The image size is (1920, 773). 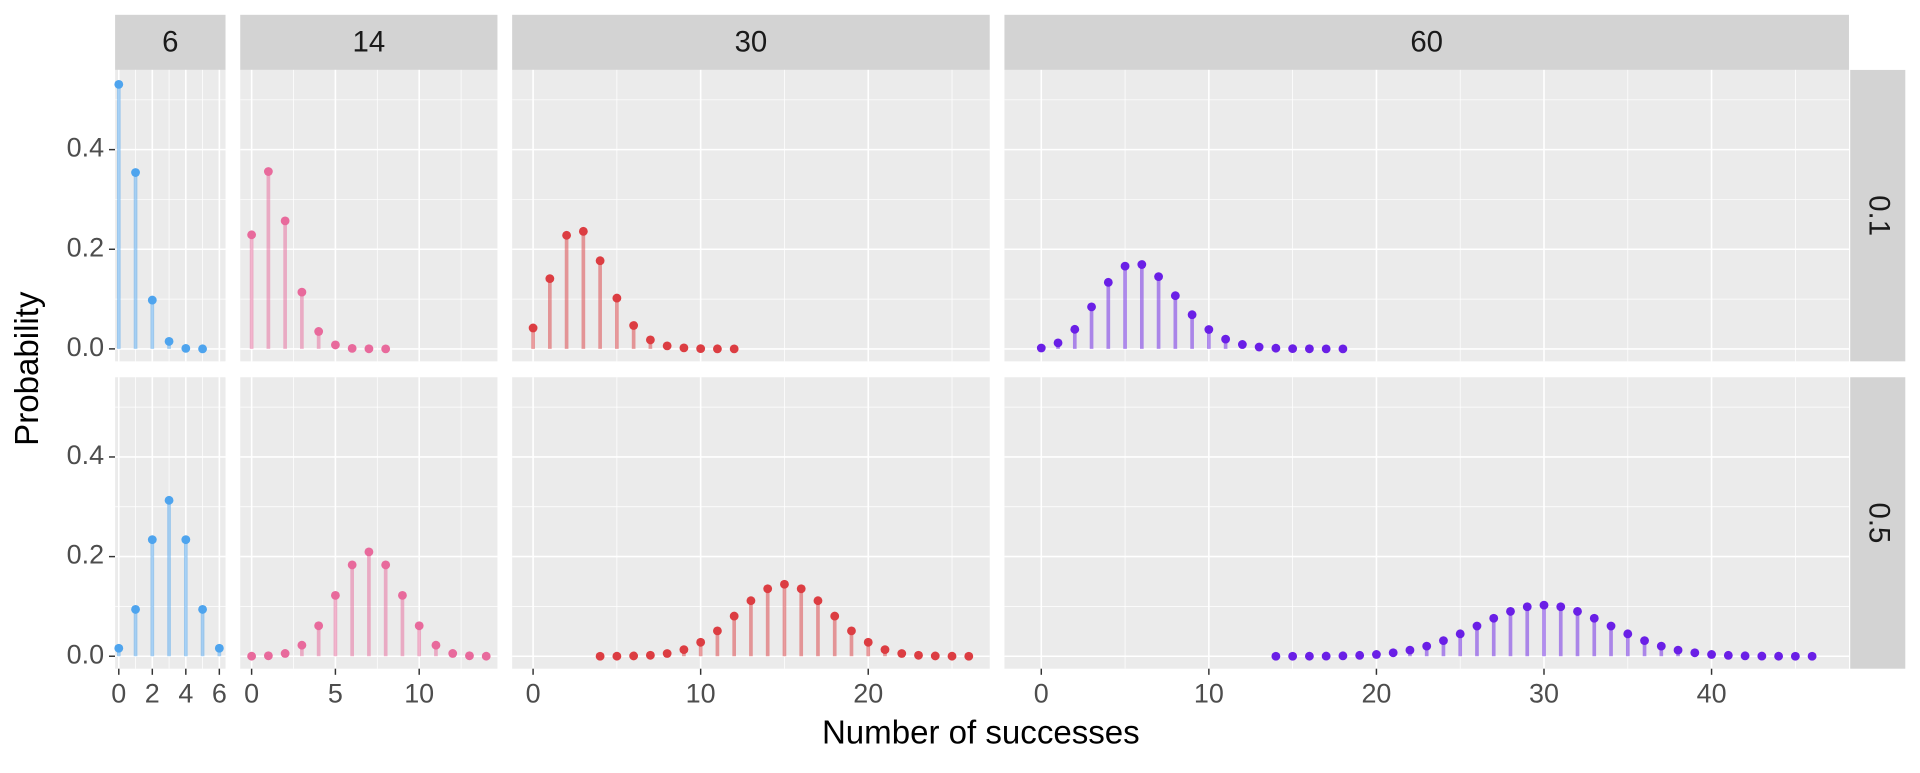 I want to click on column-strip-label: 14, so click(x=368, y=41).